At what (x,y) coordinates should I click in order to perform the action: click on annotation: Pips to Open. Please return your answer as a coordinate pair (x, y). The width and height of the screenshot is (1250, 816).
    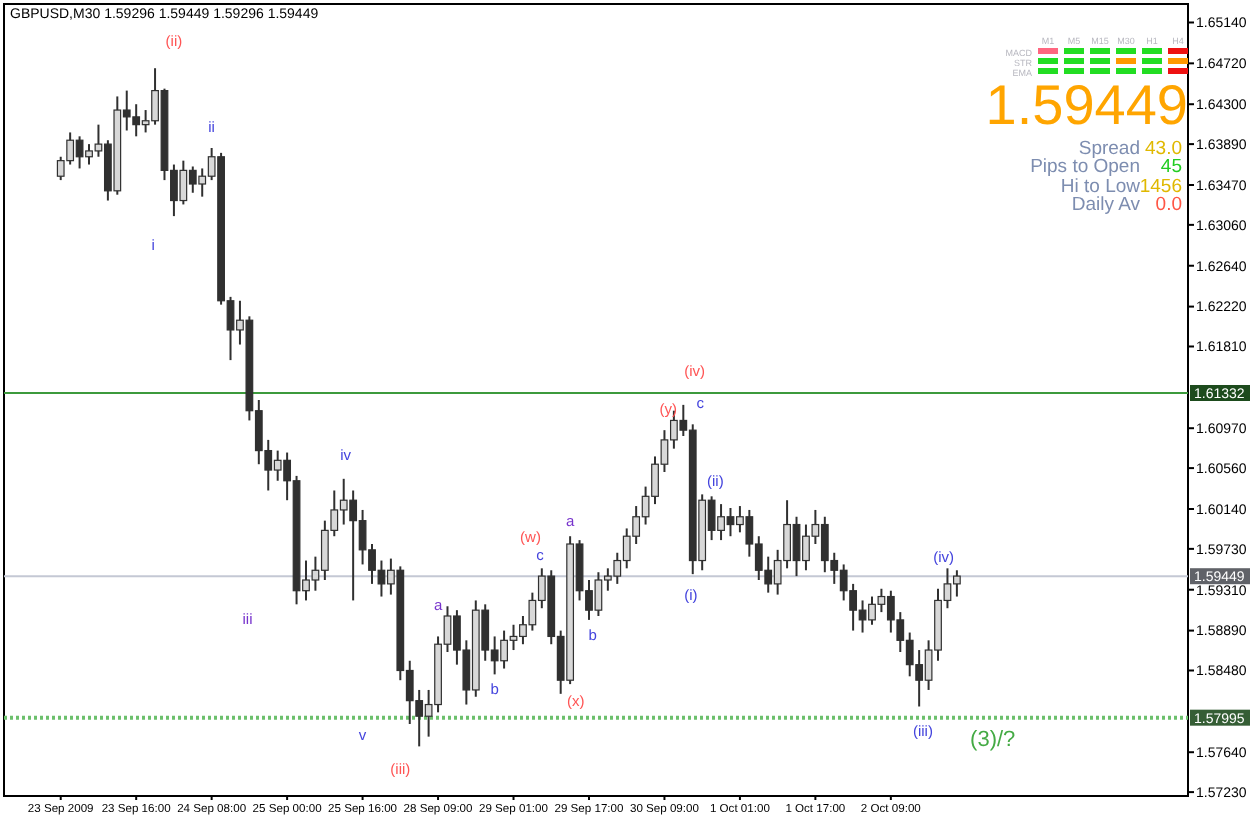
    Looking at the image, I should click on (1085, 167).